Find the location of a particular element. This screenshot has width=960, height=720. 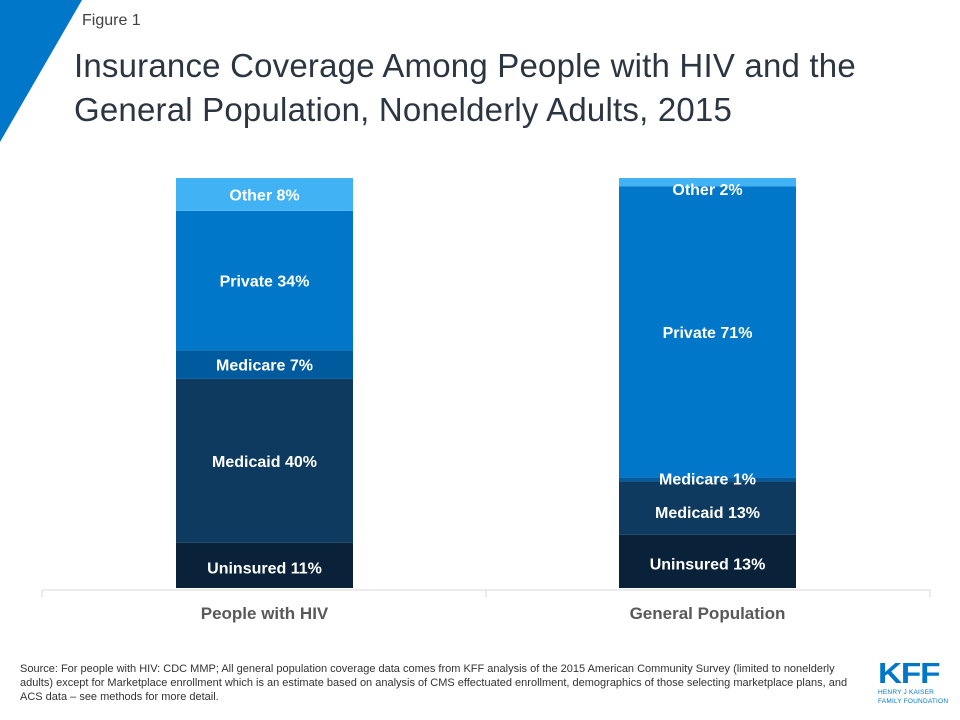

bar-segment-general-population-other is located at coordinates (707, 182).